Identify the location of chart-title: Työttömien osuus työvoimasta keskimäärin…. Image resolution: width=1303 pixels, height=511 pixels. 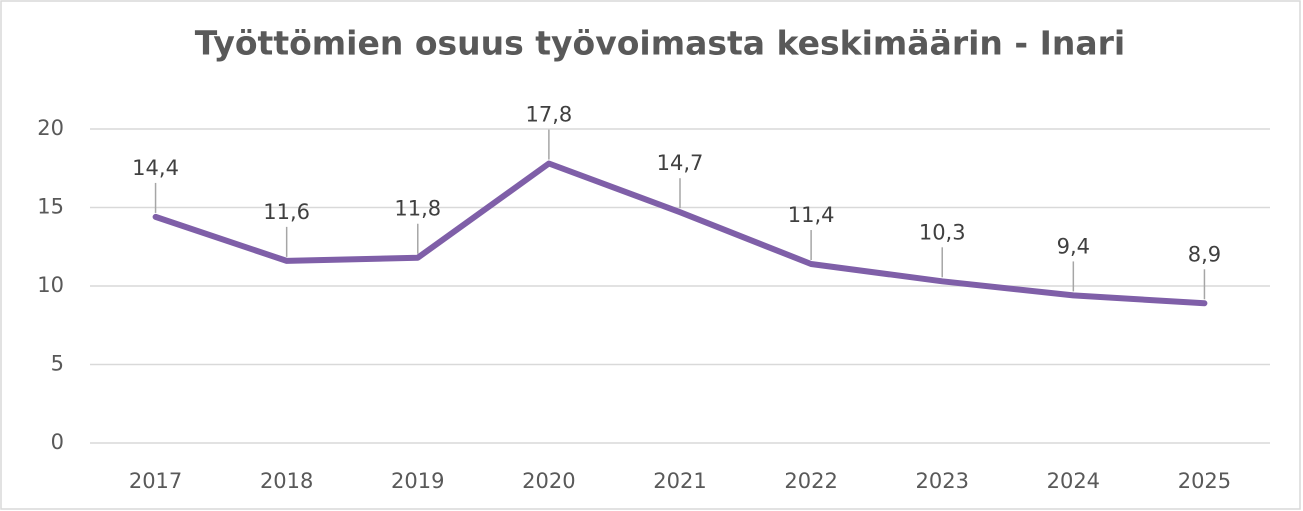
(660, 43).